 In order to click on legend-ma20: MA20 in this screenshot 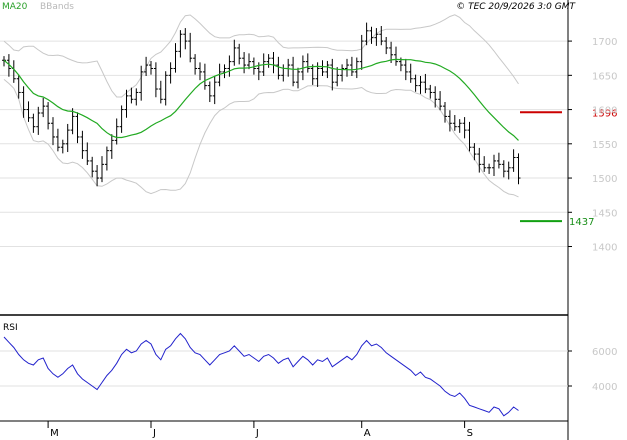, I will do `click(15, 7)`.